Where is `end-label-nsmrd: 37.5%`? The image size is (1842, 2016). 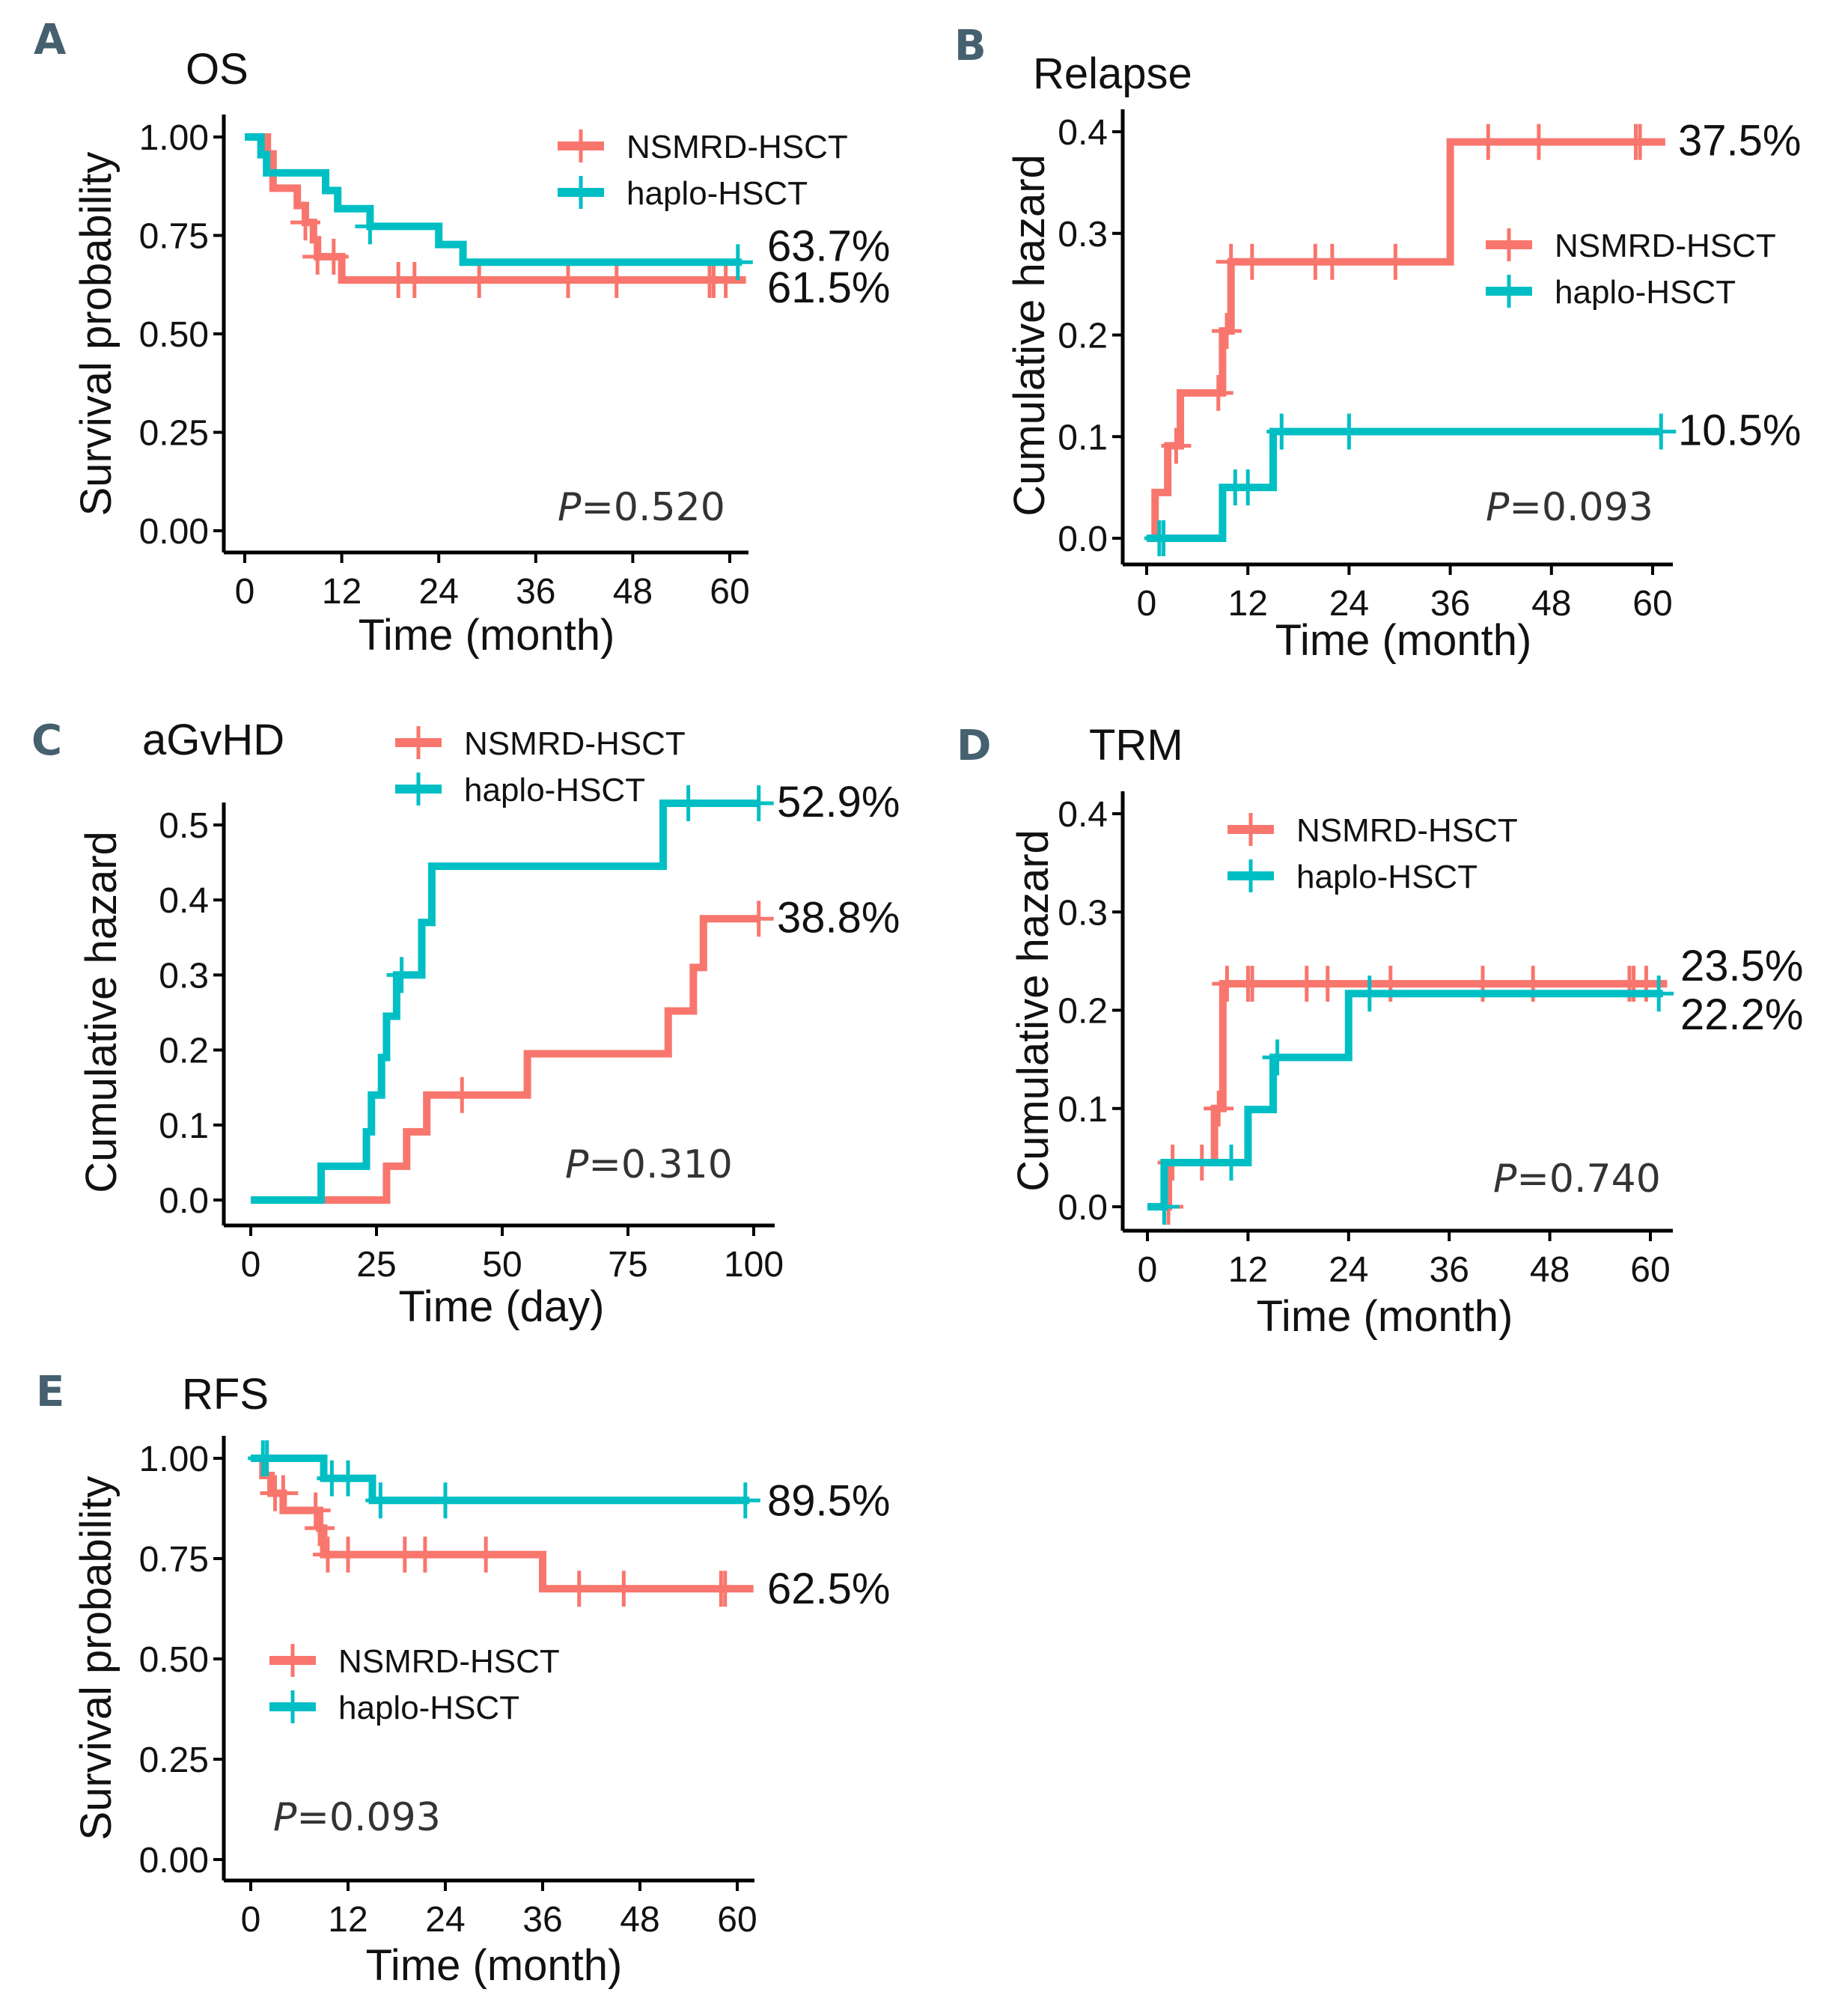
end-label-nsmrd: 37.5% is located at coordinates (1739, 141).